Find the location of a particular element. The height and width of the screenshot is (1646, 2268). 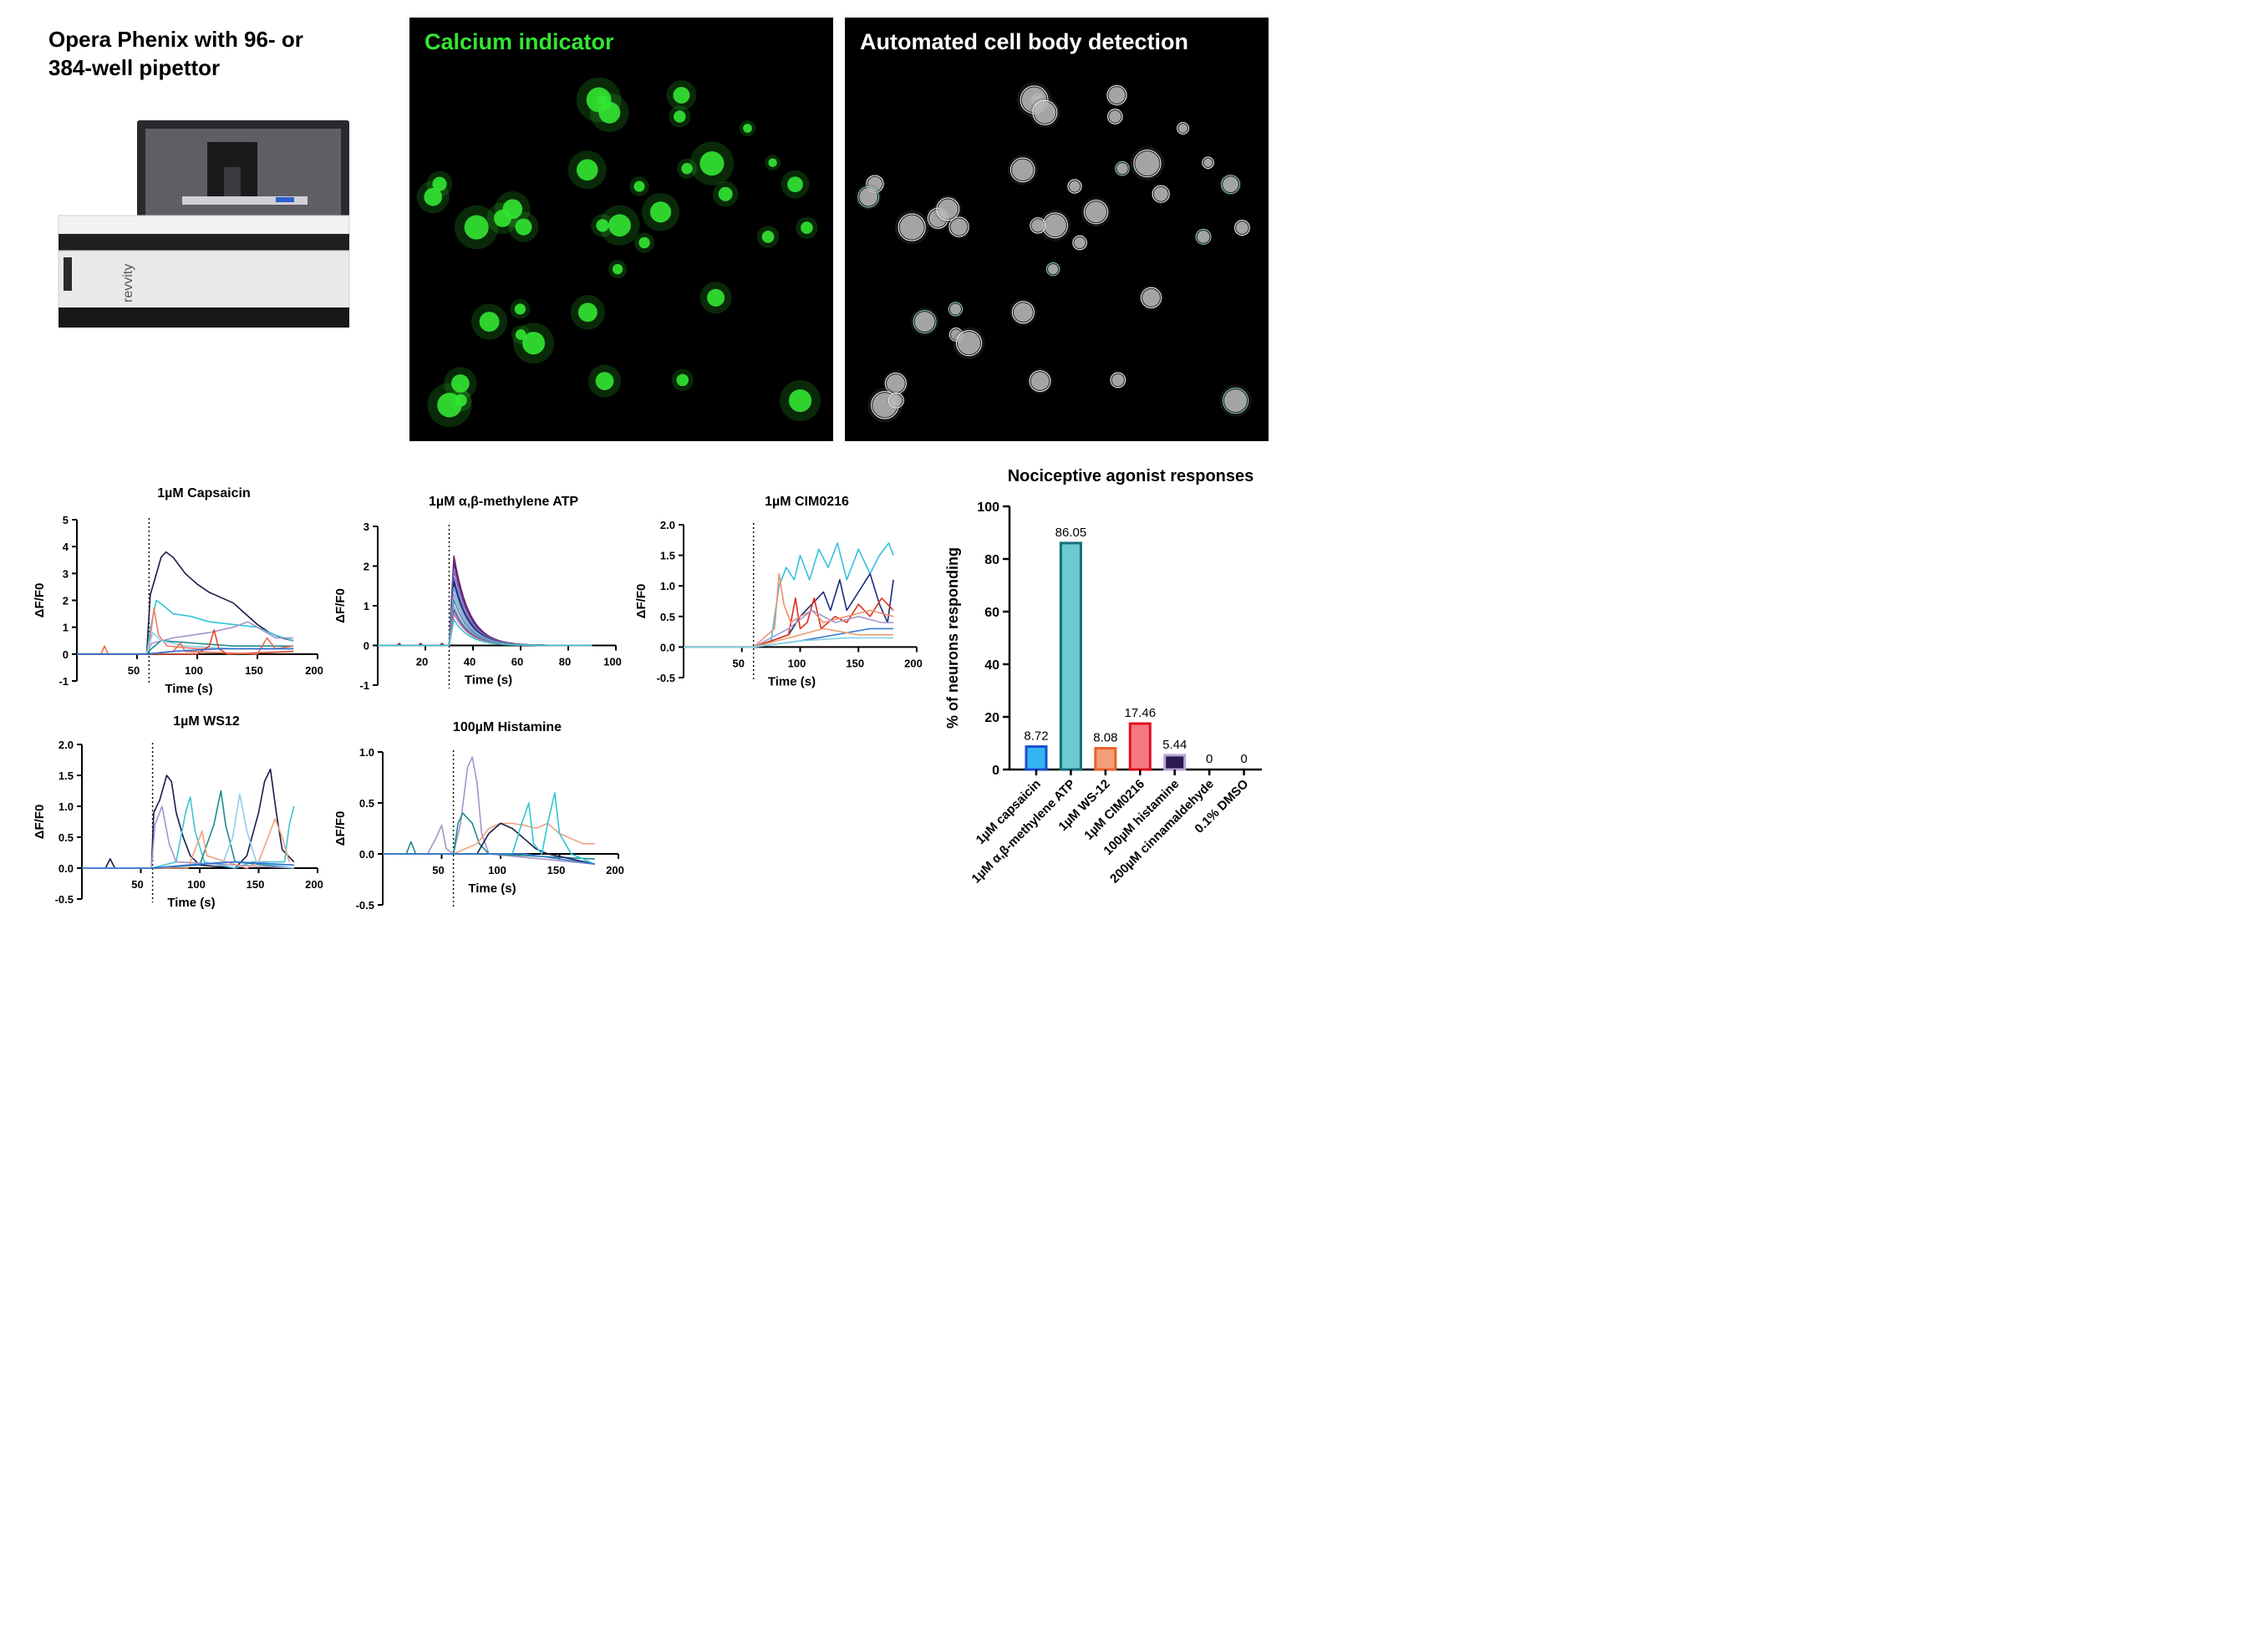

title-line-2: 384-well pipettor is located at coordinates (134, 68).